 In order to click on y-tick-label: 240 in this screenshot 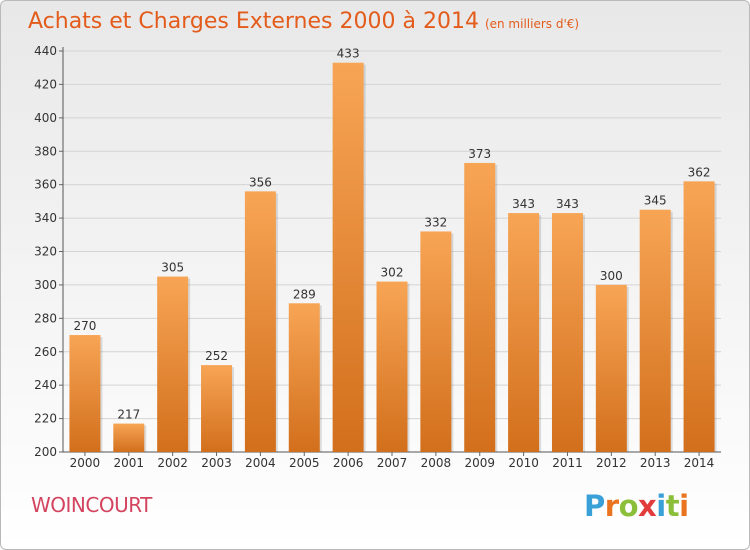, I will do `click(45, 385)`.